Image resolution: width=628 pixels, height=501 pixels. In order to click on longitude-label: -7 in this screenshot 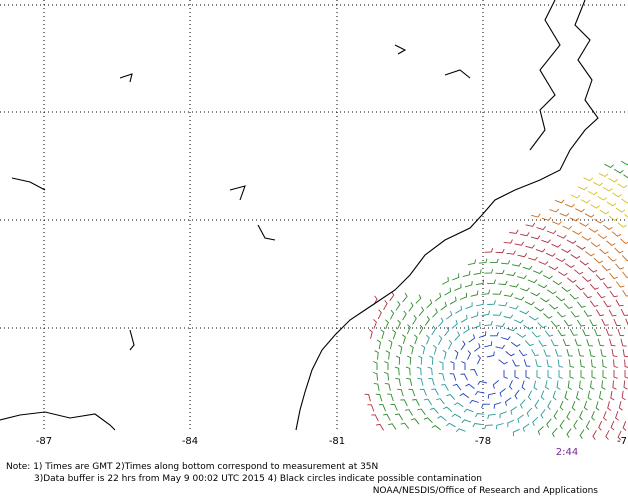, I will do `click(622, 441)`.